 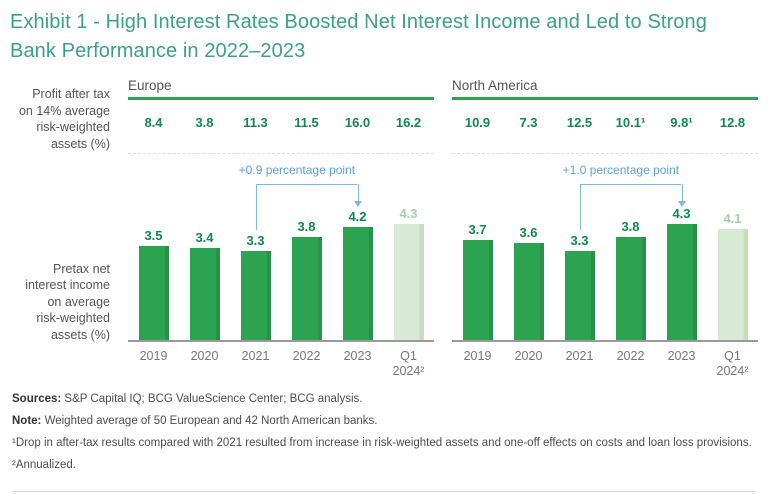 What do you see at coordinates (528, 122) in the screenshot?
I see `profit-value: 7.3` at bounding box center [528, 122].